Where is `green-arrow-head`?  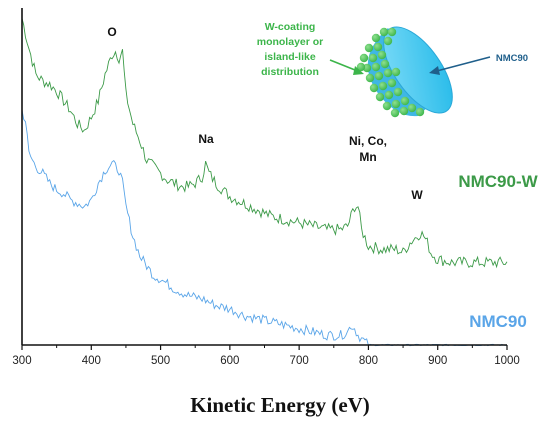
green-arrow-head is located at coordinates (358, 70).